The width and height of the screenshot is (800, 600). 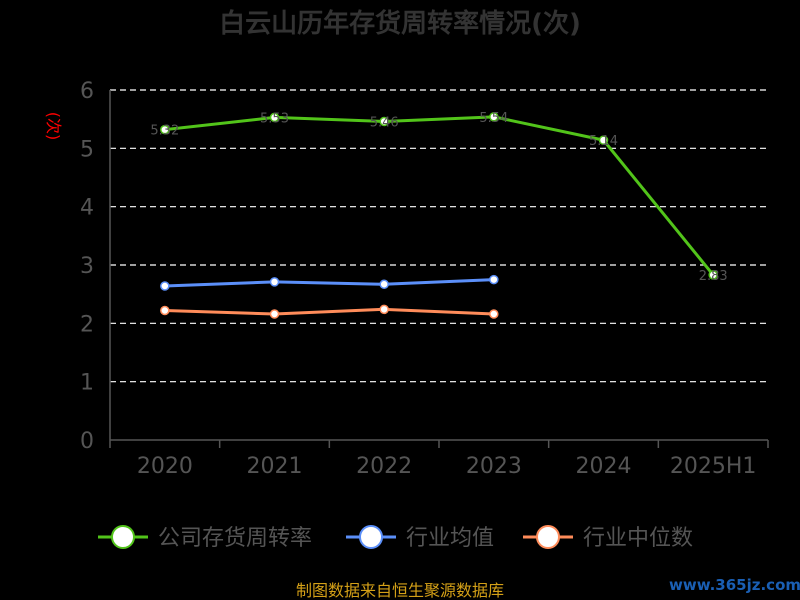 I want to click on x-axis: 2020 2021 2022 2023 2024 2025H1, so click(x=439, y=459).